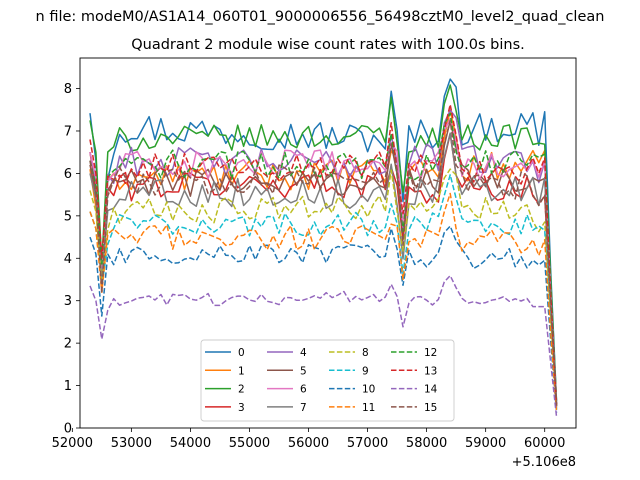 Image resolution: width=640 pixels, height=480 pixels. I want to click on y-axis: 0 1 2 3 4 5 6 7 8, so click(72, 259).